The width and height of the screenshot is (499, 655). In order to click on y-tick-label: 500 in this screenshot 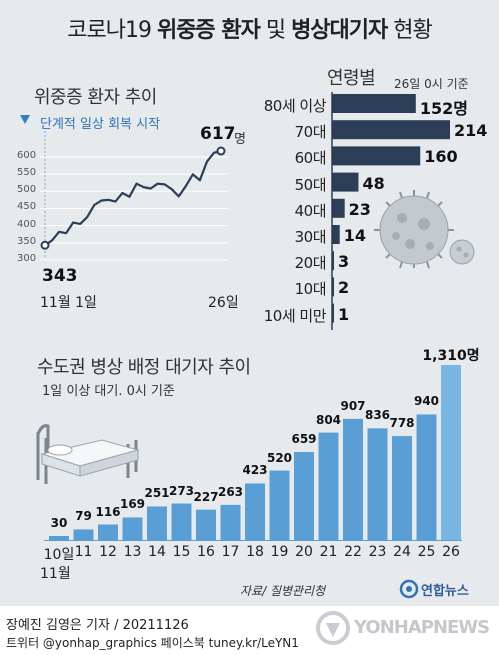, I will do `click(27, 190)`.